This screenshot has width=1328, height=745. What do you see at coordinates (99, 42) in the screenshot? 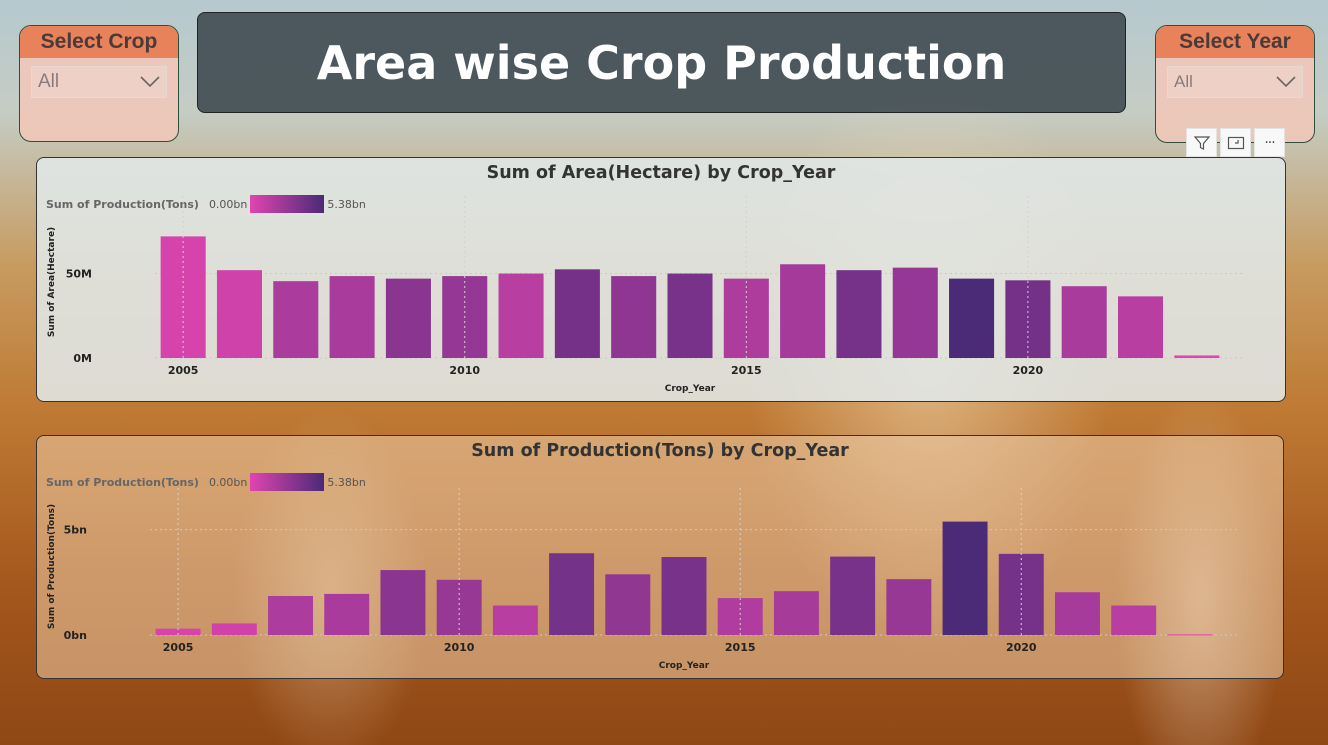
I see `crop-slicer-header: Select Crop` at bounding box center [99, 42].